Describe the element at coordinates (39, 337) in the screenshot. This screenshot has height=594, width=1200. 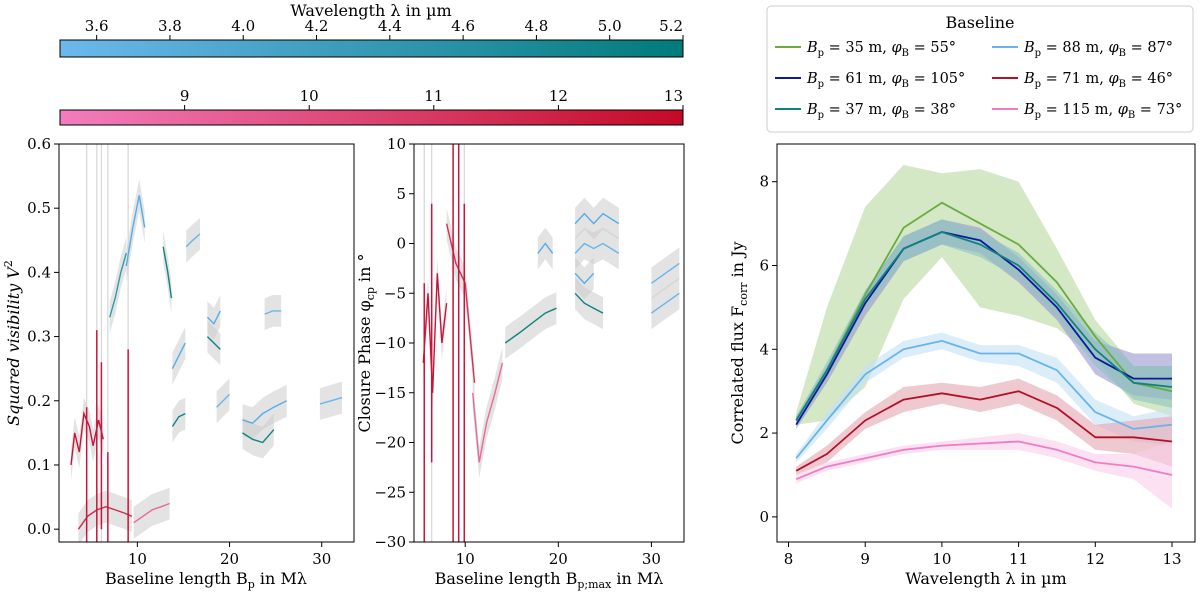
I see `visibility-ytick-label: 0.3` at that location.